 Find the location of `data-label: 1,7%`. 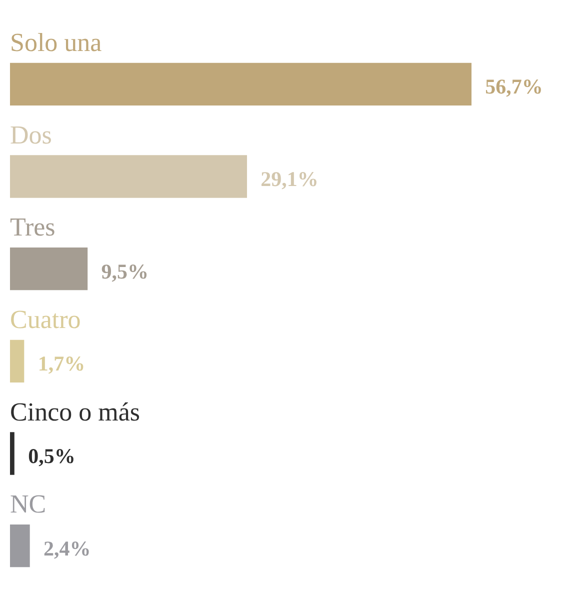

data-label: 1,7% is located at coordinates (62, 364).